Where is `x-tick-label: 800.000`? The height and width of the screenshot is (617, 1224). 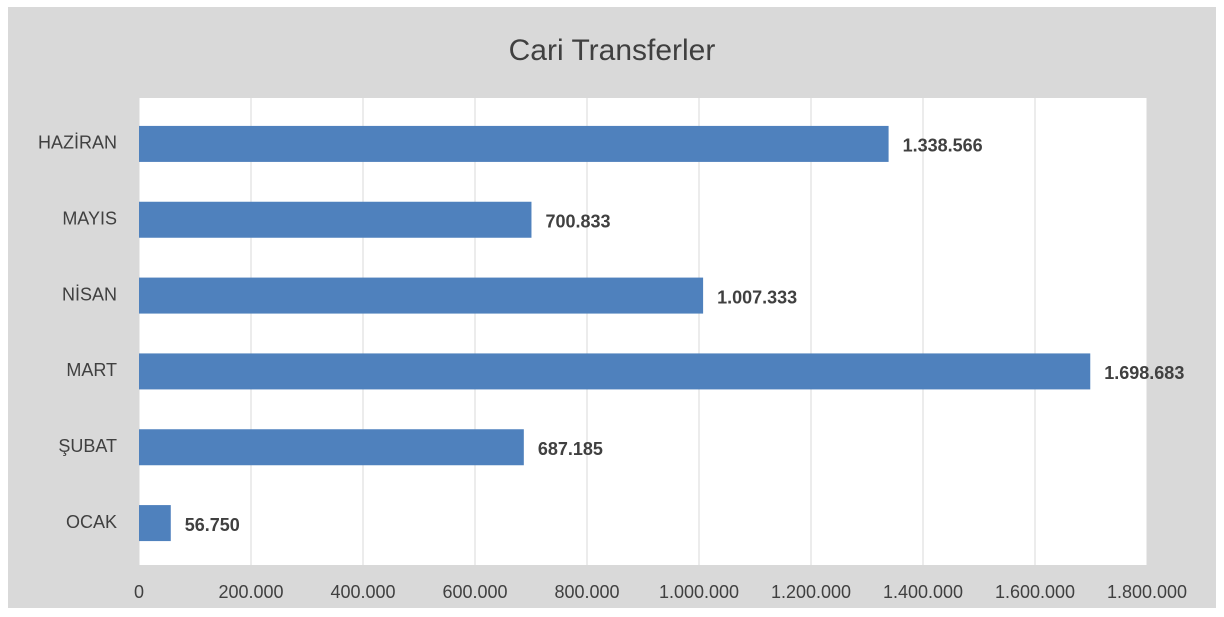 x-tick-label: 800.000 is located at coordinates (586, 592).